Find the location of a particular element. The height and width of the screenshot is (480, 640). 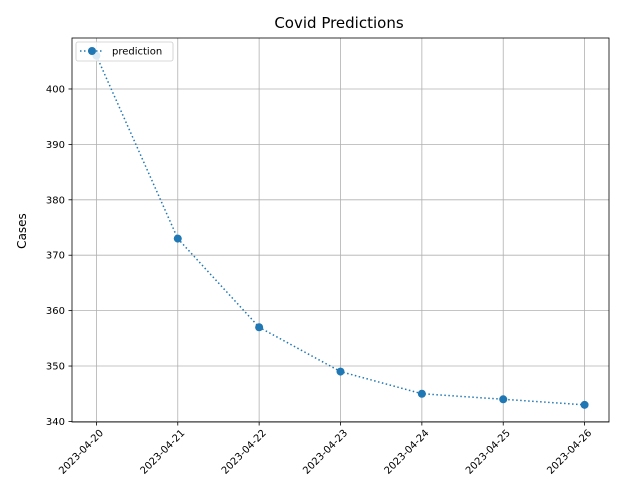

y-tick-label: 380 is located at coordinates (55, 200).